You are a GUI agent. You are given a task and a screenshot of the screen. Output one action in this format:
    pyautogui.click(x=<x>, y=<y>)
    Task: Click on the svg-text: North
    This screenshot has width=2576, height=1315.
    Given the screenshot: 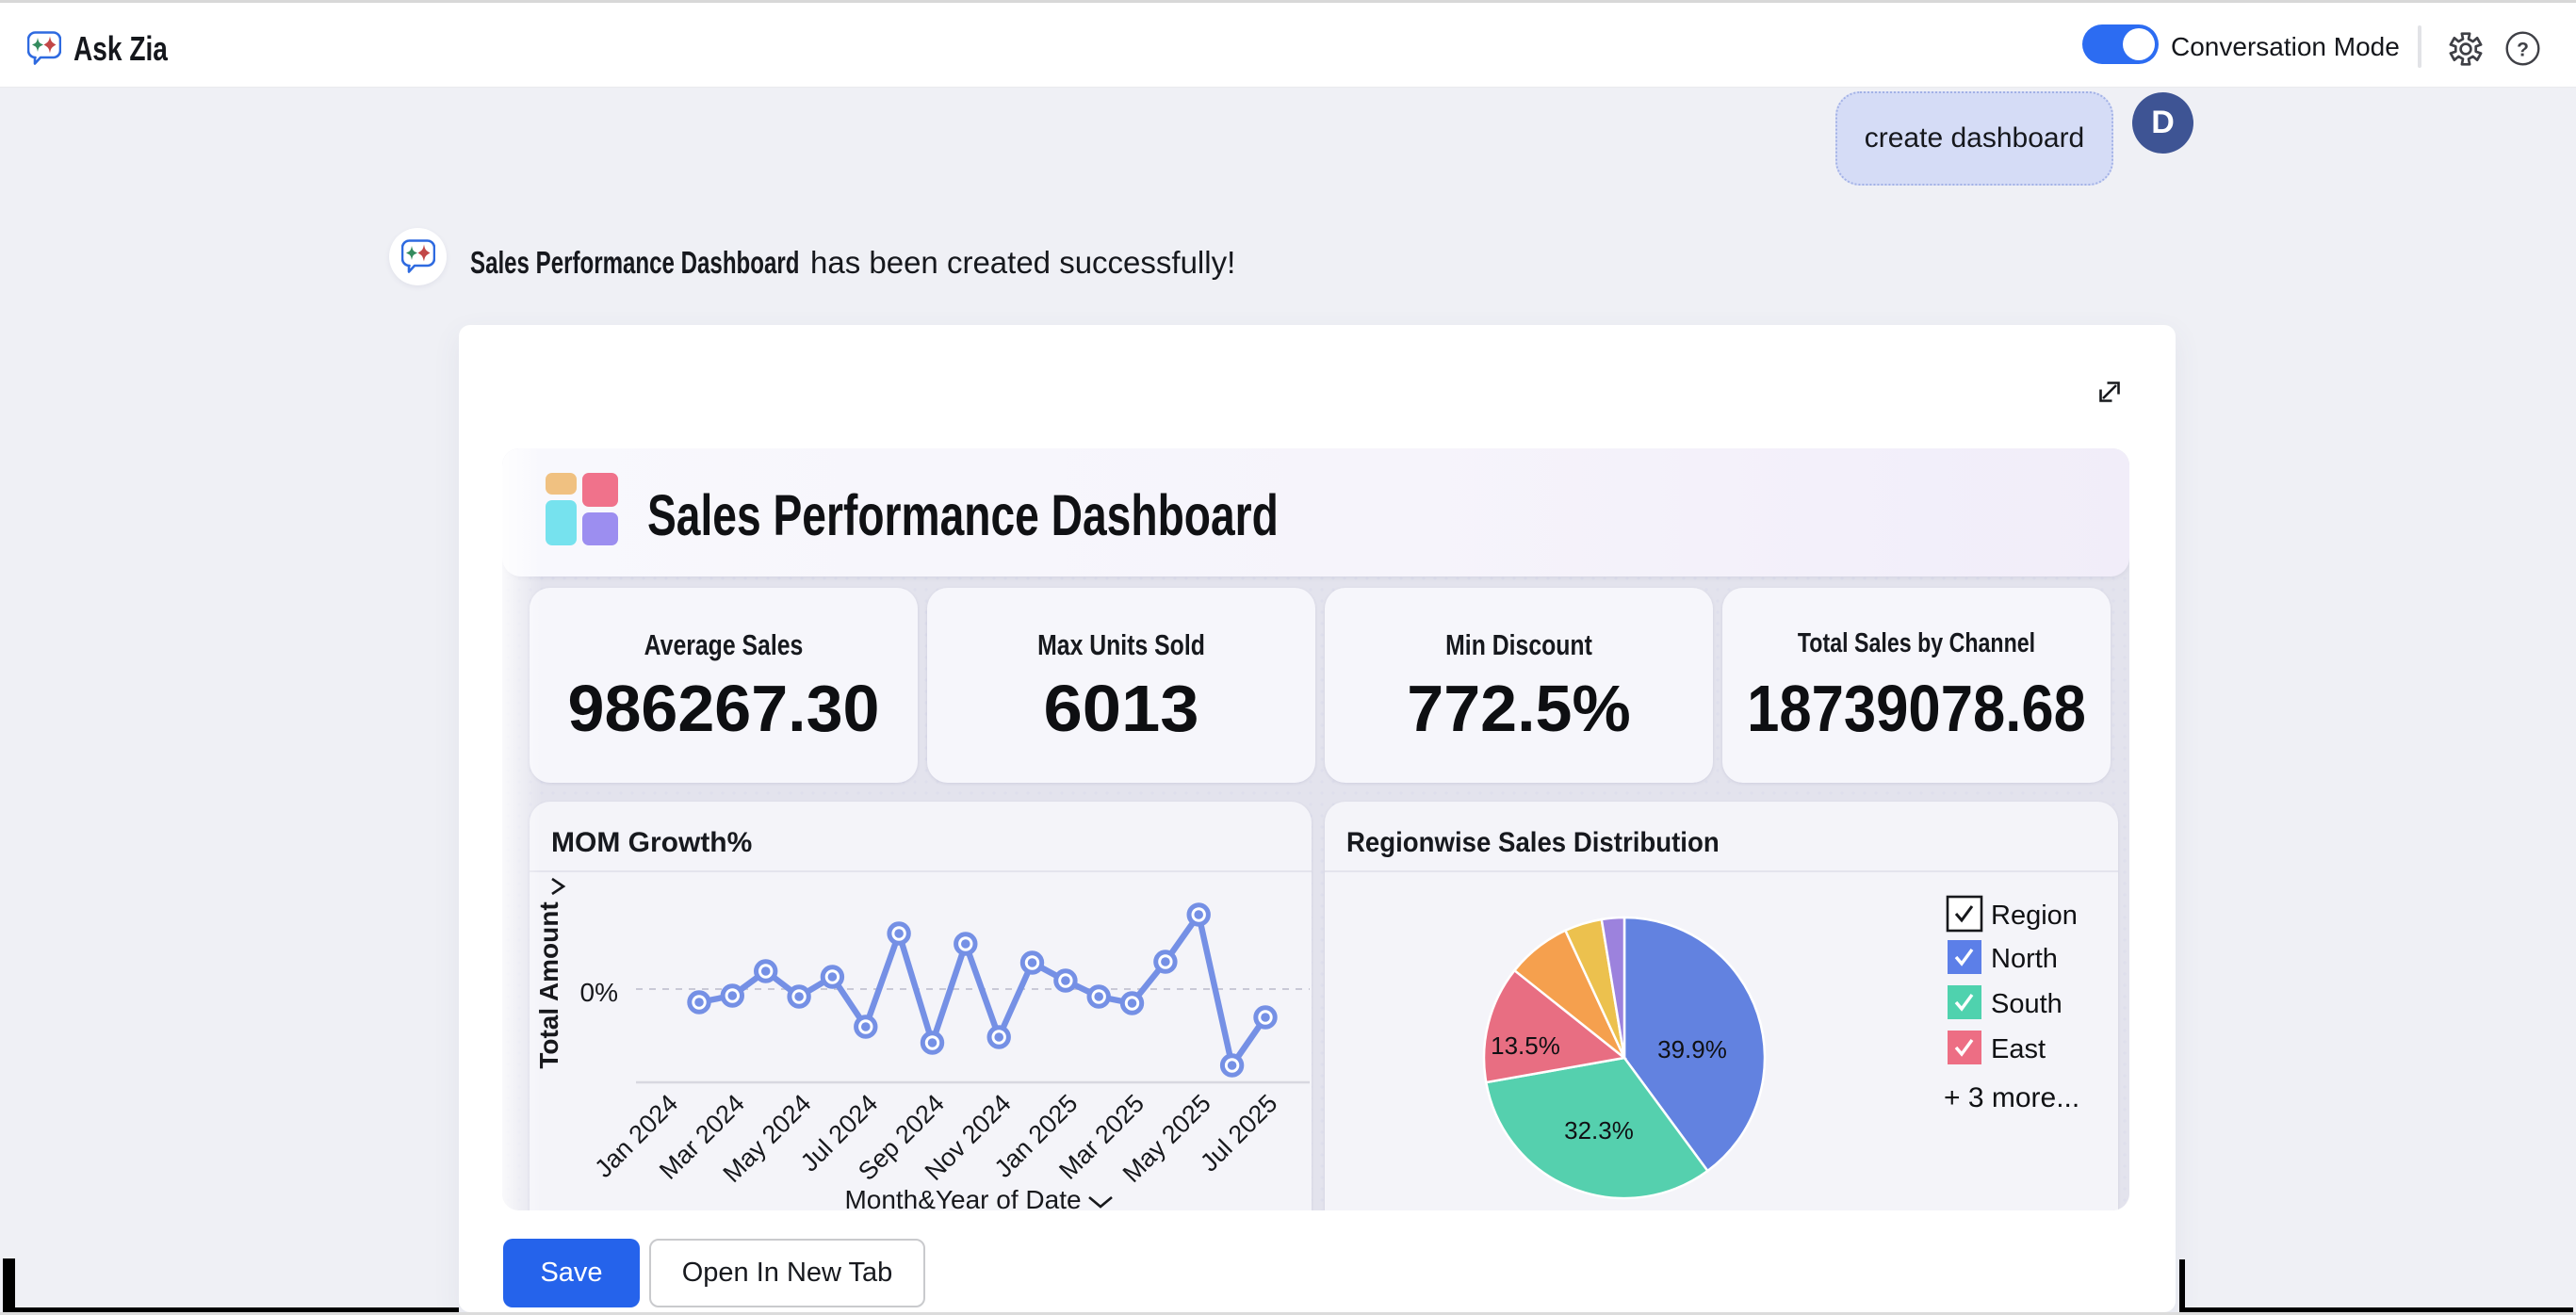 What is the action you would take?
    pyautogui.click(x=2024, y=959)
    